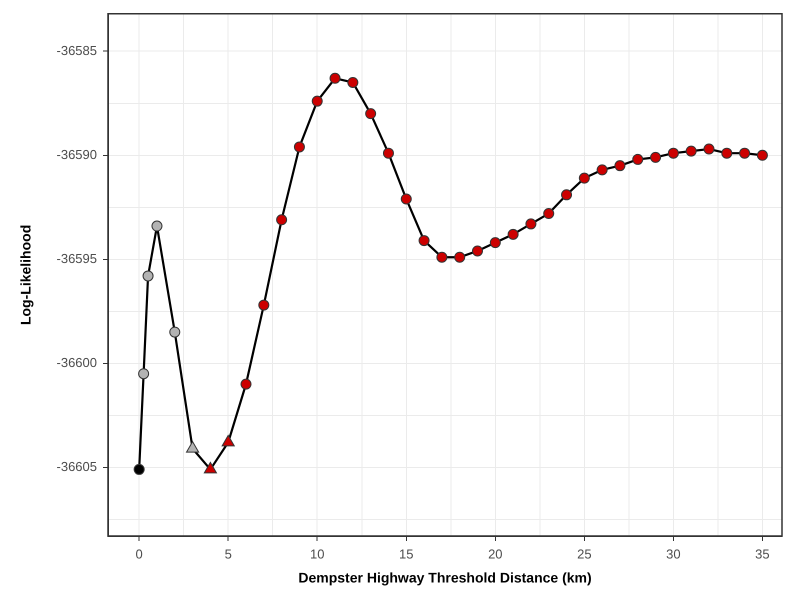  What do you see at coordinates (317, 554) in the screenshot?
I see `x-tick-label: 10` at bounding box center [317, 554].